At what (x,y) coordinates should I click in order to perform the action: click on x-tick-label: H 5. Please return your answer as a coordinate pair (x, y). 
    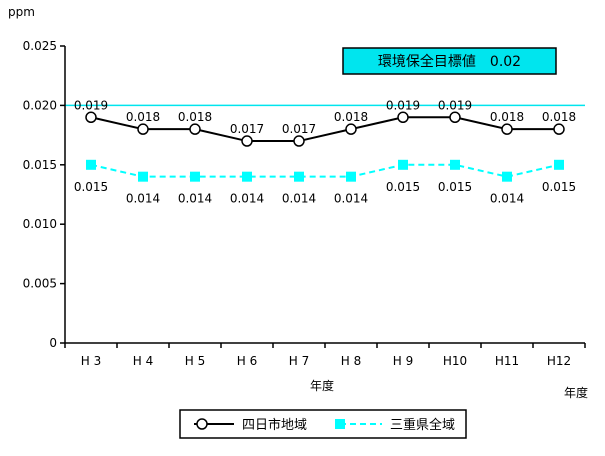
    Looking at the image, I should click on (195, 361).